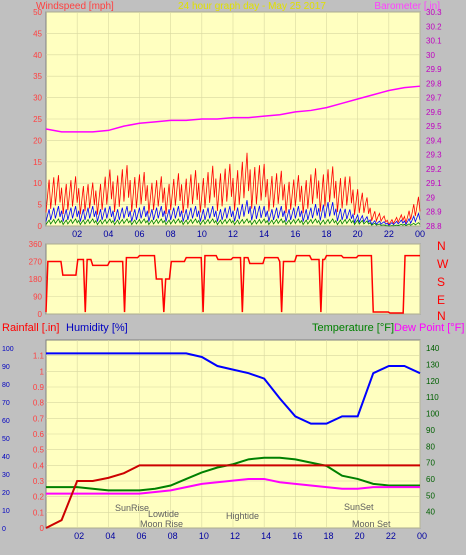  I want to click on humidity-y-tick: 70, so click(6, 403).